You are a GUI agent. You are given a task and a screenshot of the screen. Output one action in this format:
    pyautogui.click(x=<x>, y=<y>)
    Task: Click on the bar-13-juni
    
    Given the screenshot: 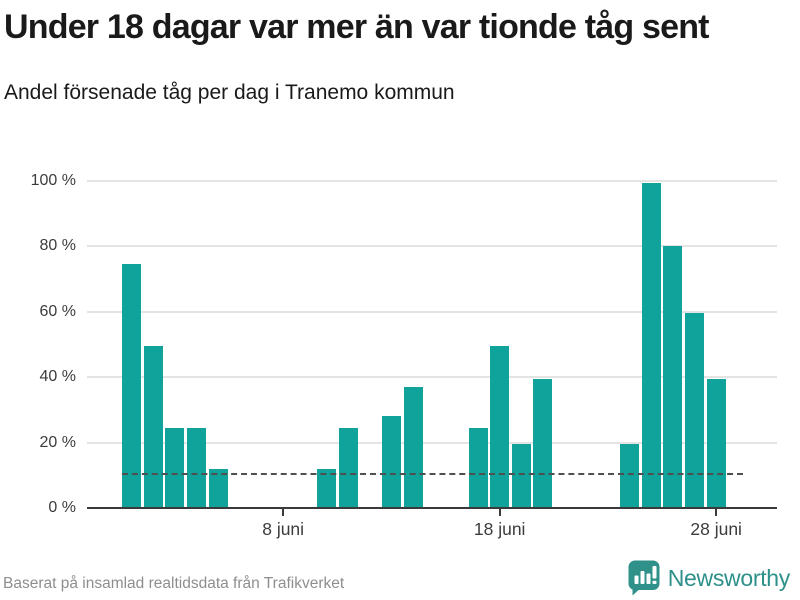 What is the action you would take?
    pyautogui.click(x=391, y=462)
    